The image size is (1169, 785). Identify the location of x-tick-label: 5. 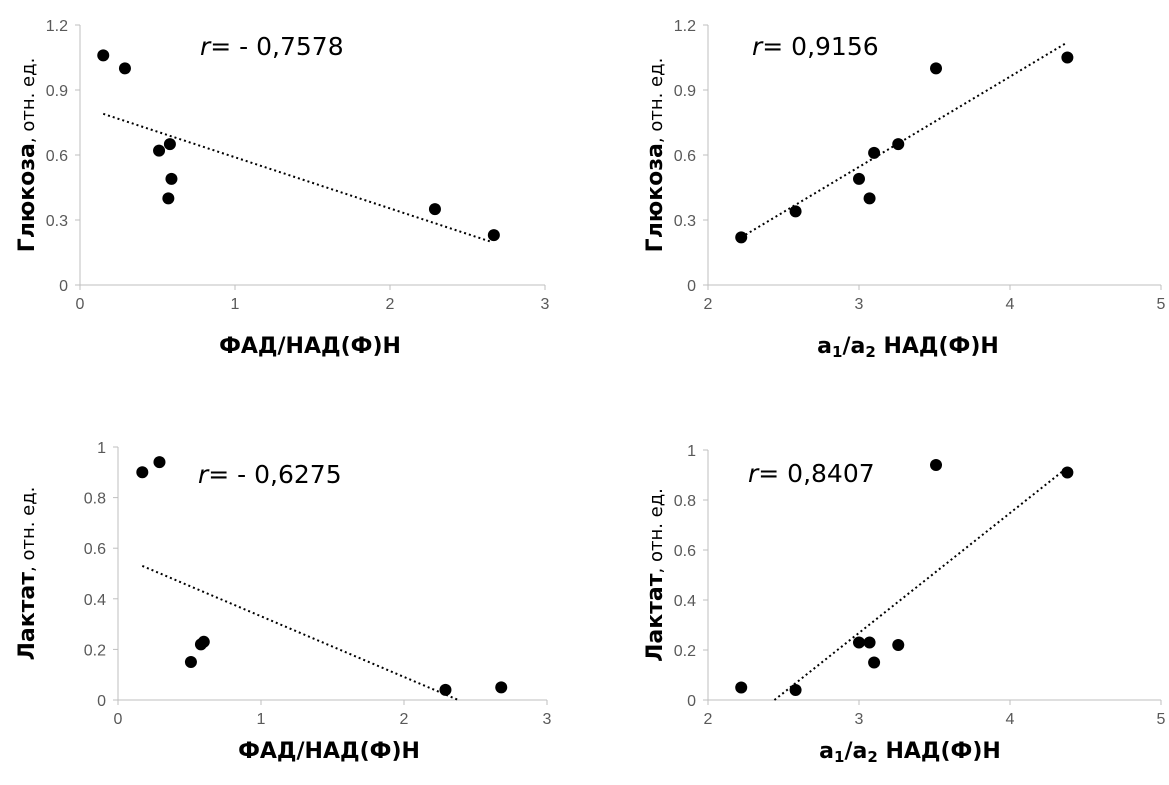
(1161, 719).